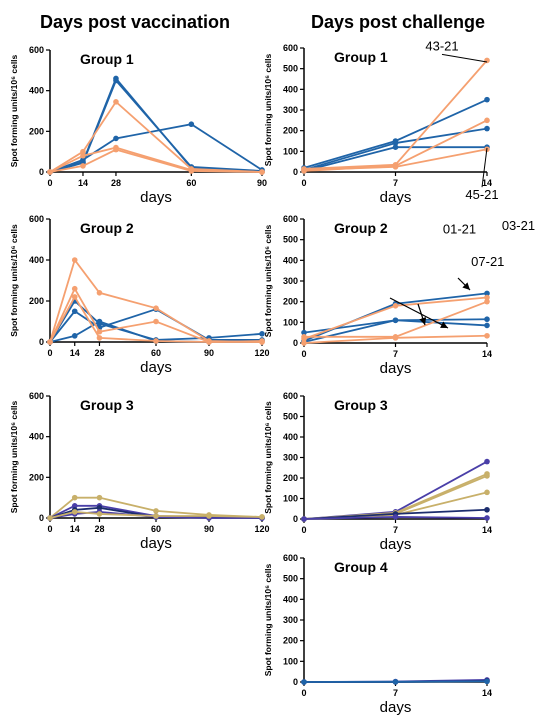  Describe the element at coordinates (481, 194) in the screenshot. I see `annotation-label: 45-21` at that location.